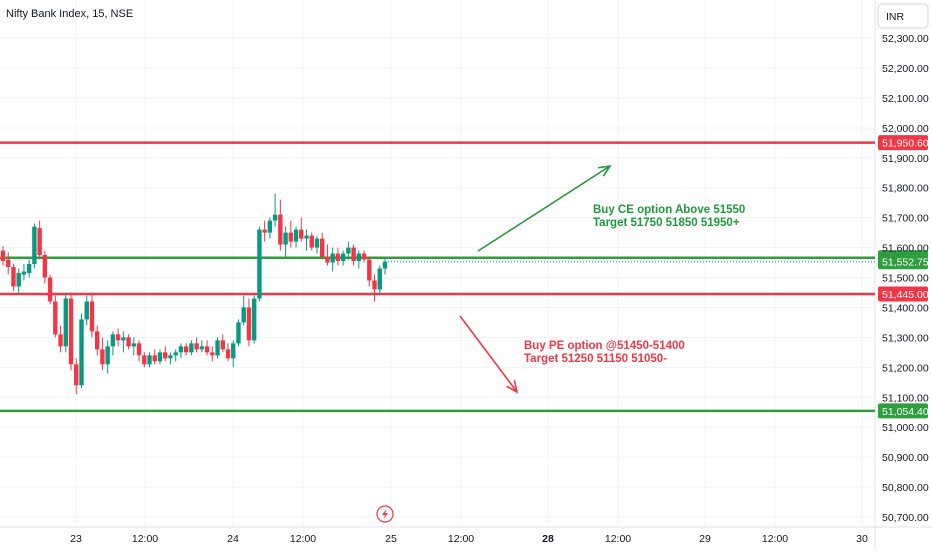 Image resolution: width=932 pixels, height=555 pixels. What do you see at coordinates (905, 99) in the screenshot?
I see `y-tick-label: 52,100.00` at bounding box center [905, 99].